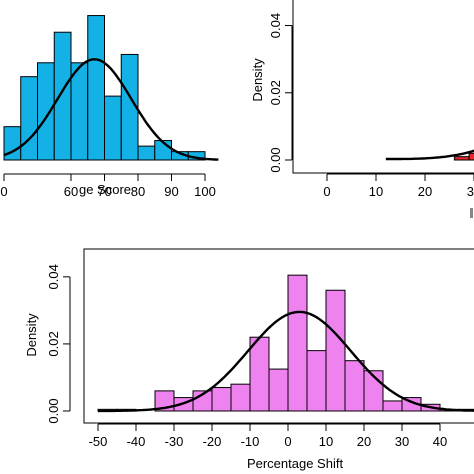  Describe the element at coordinates (295, 463) in the screenshot. I see `x-axis-label: Percentage Shift` at that location.